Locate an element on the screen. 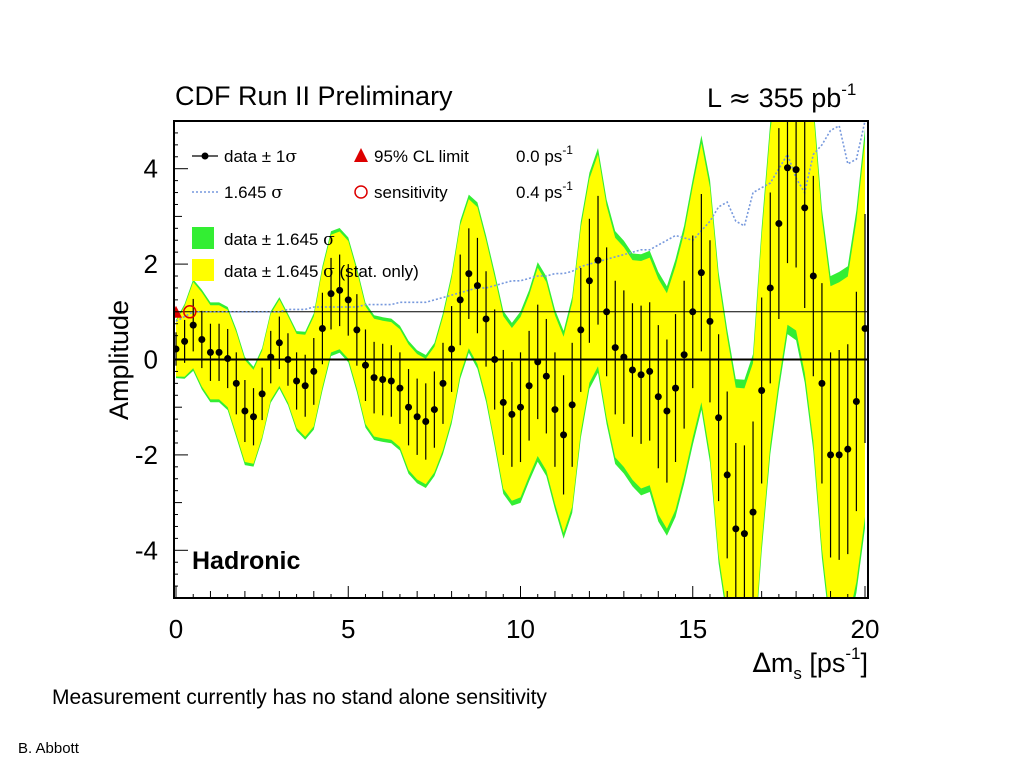  y-tick-label: 2 is located at coordinates (151, 264).